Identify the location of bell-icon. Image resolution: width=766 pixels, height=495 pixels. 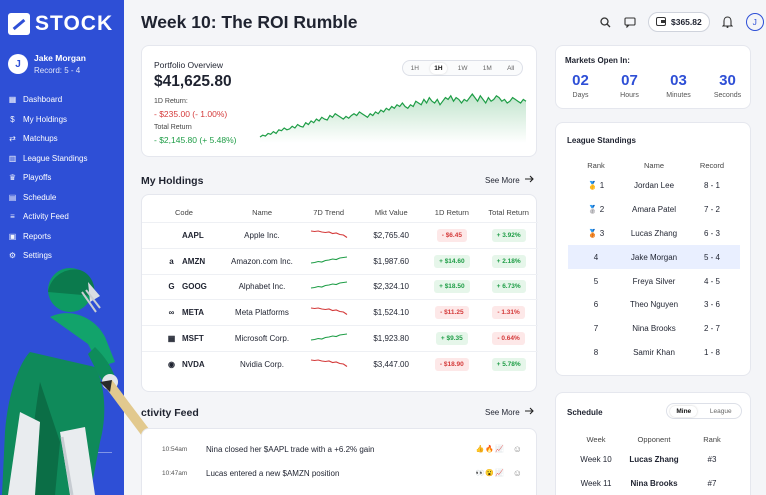
(728, 22).